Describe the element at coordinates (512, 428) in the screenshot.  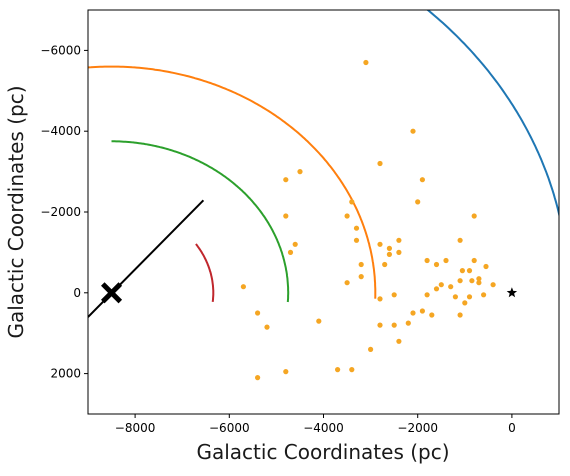
I see `x-tick-label: 0` at that location.